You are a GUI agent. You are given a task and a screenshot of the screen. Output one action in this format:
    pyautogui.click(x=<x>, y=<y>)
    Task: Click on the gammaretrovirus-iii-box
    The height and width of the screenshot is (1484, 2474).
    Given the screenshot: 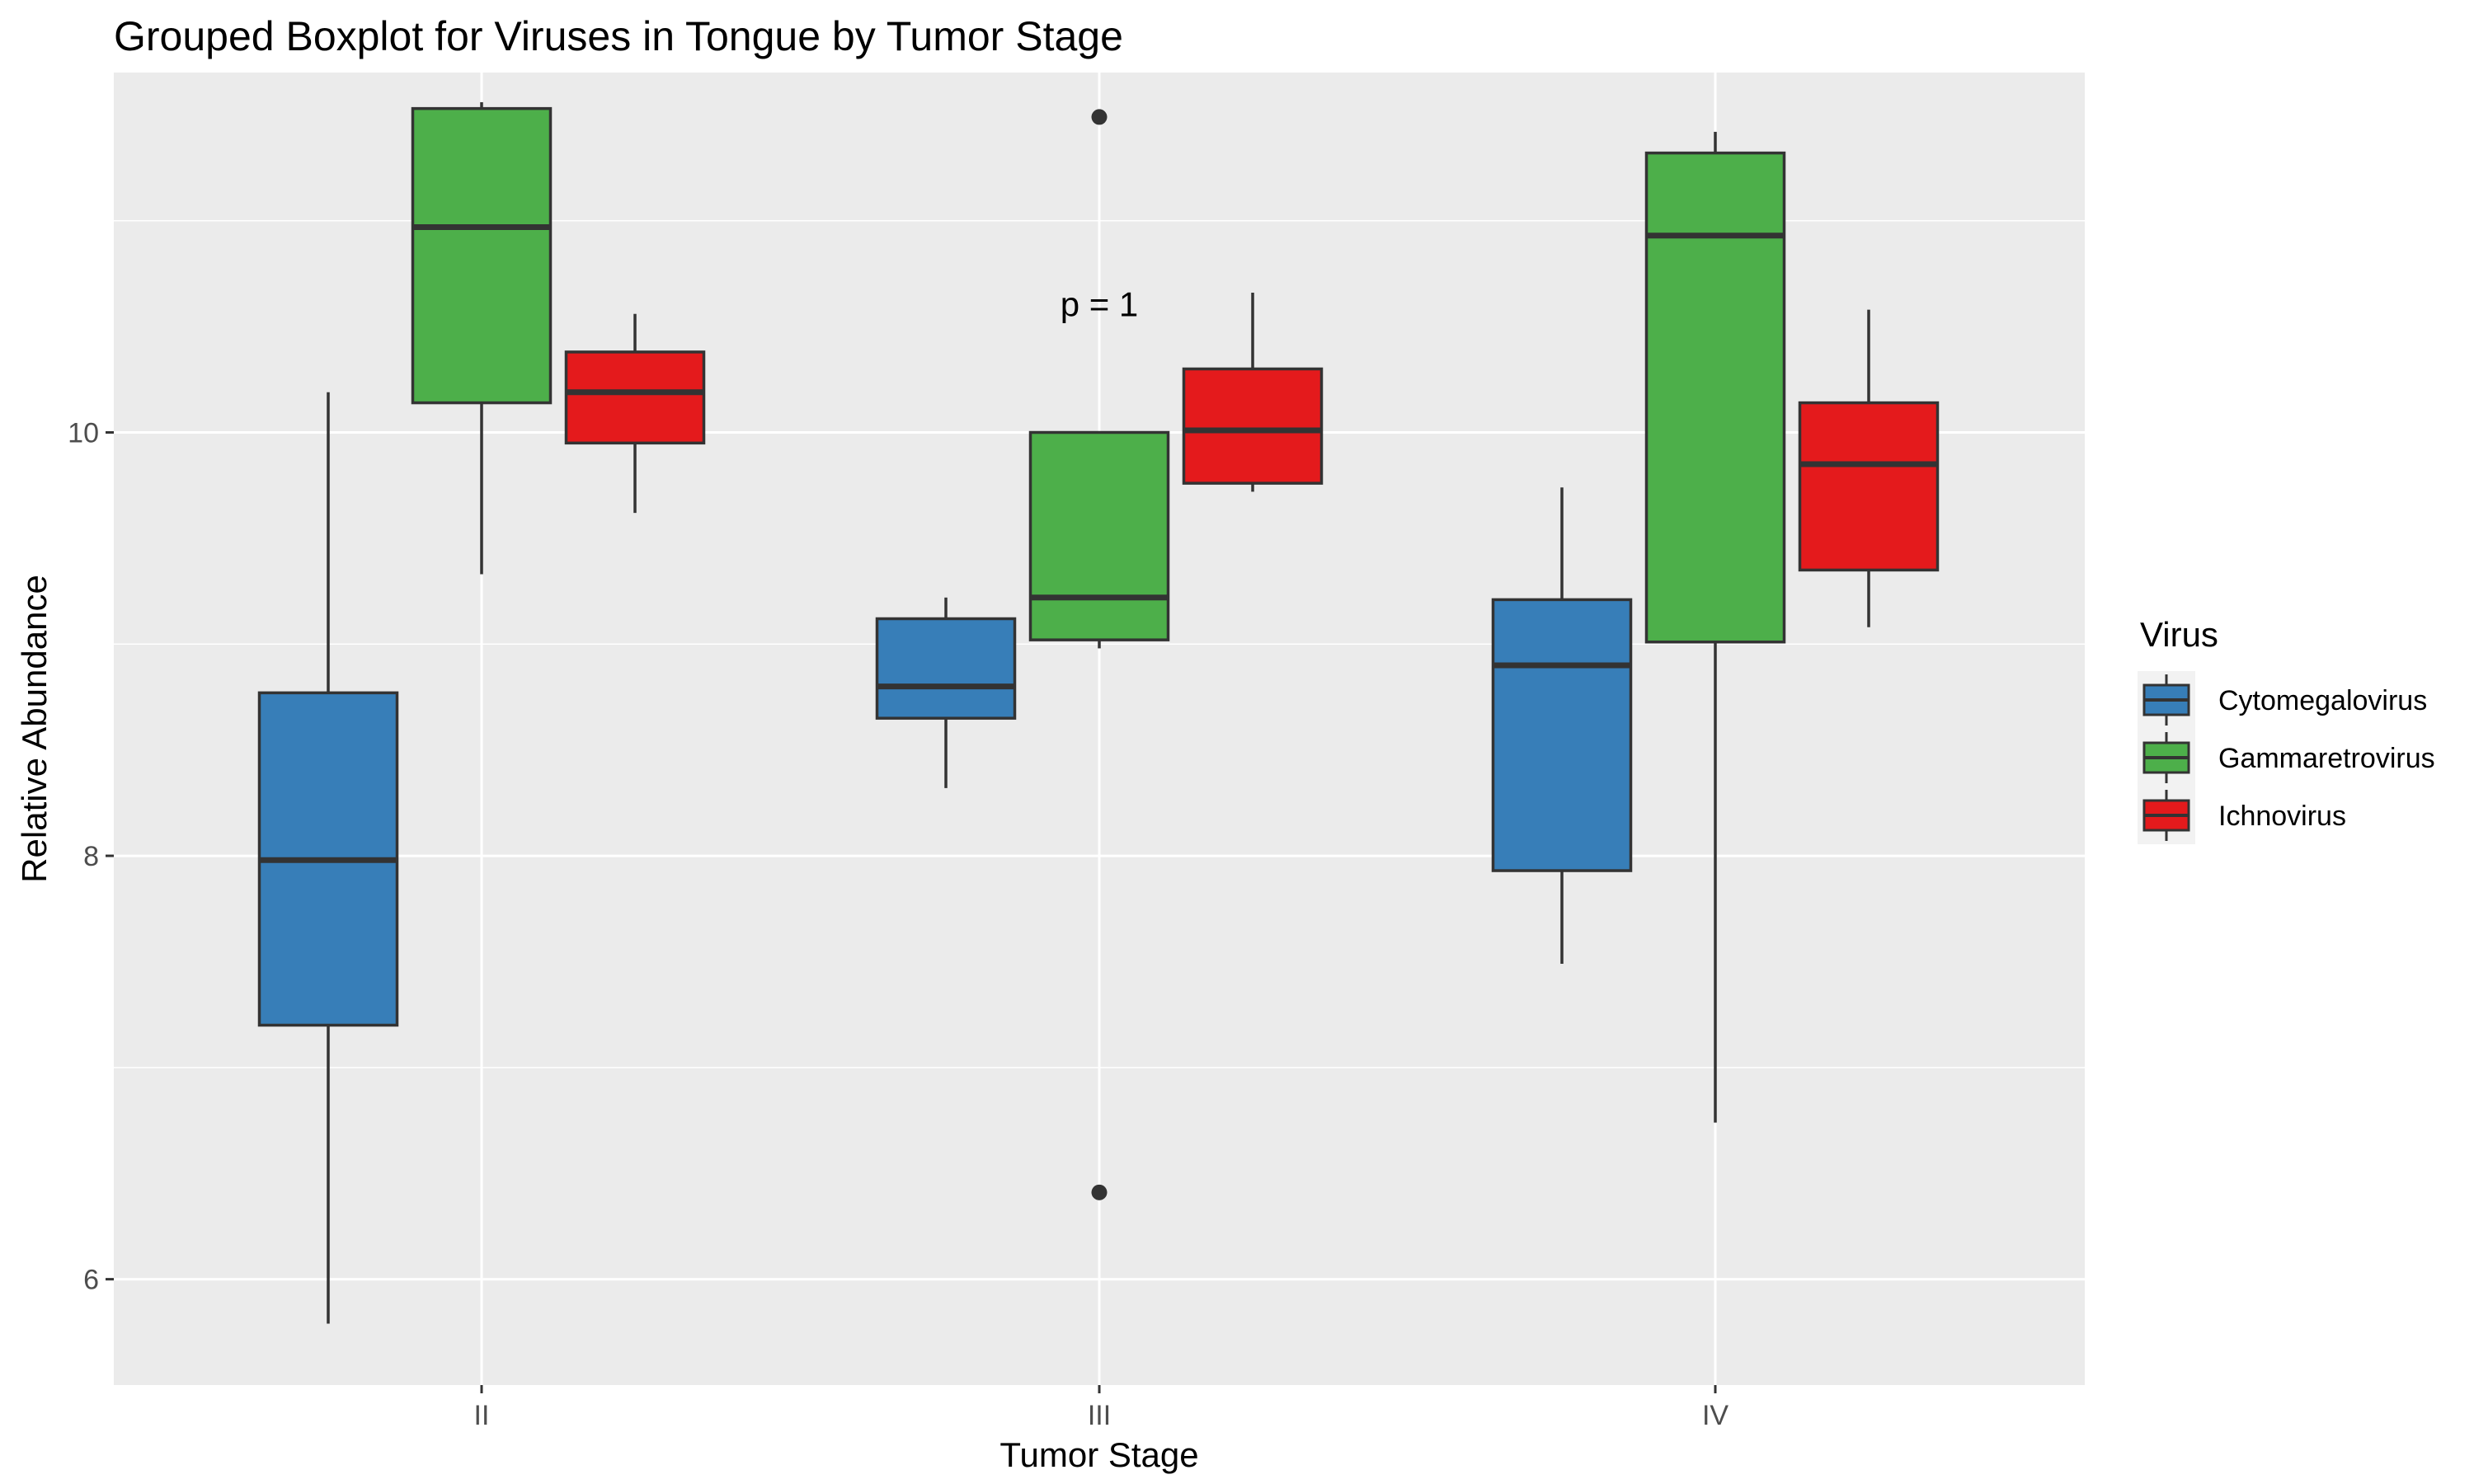 What is the action you would take?
    pyautogui.click(x=1099, y=535)
    